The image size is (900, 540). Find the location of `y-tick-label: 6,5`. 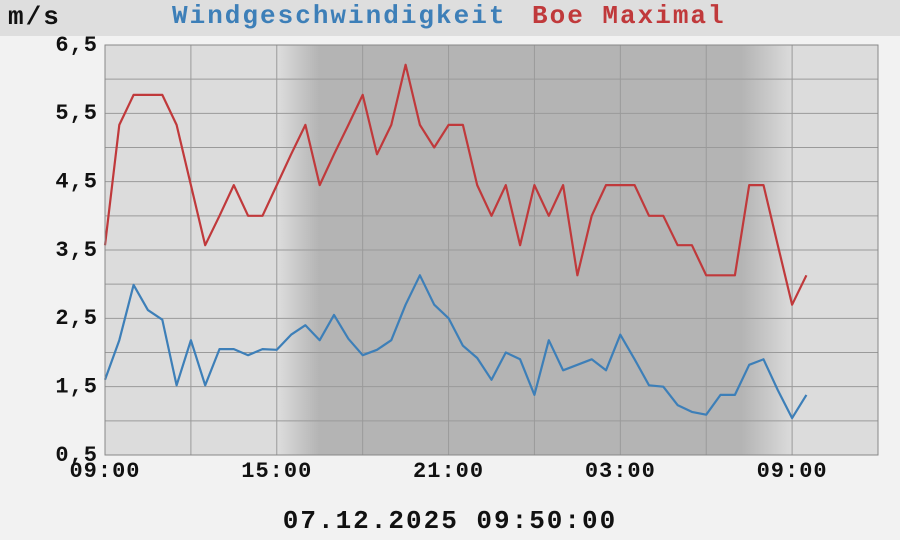

y-tick-label: 6,5 is located at coordinates (76, 45).